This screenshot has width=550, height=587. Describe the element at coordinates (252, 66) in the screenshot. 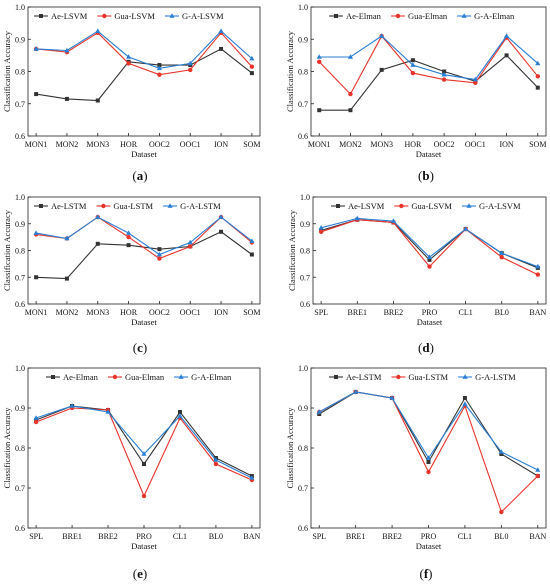

I see `point-gua-lsvm-som` at that location.